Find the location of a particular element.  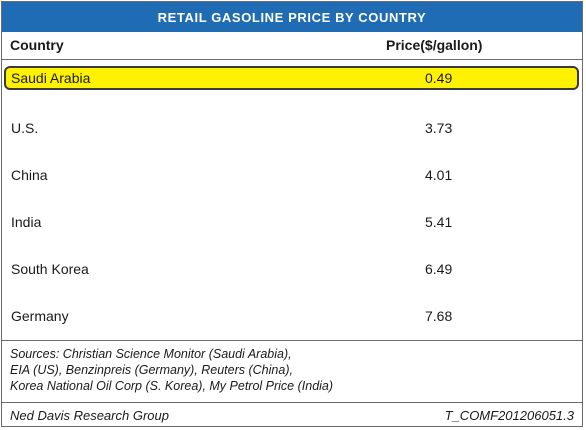

row-country: Germany is located at coordinates (40, 316).